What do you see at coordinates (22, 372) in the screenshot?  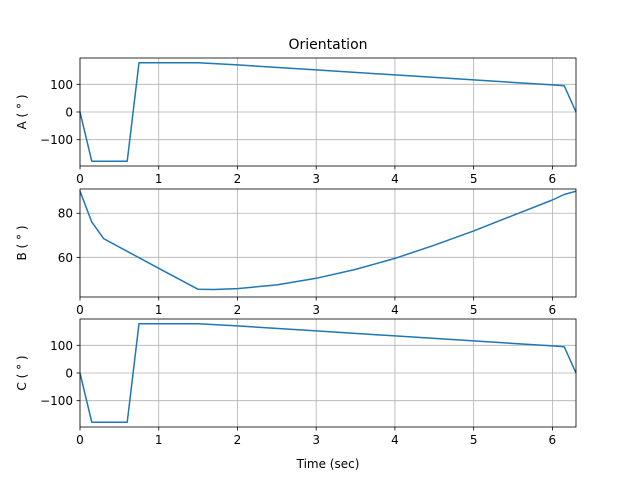 I see `y-axis-label: C ( ° )` at bounding box center [22, 372].